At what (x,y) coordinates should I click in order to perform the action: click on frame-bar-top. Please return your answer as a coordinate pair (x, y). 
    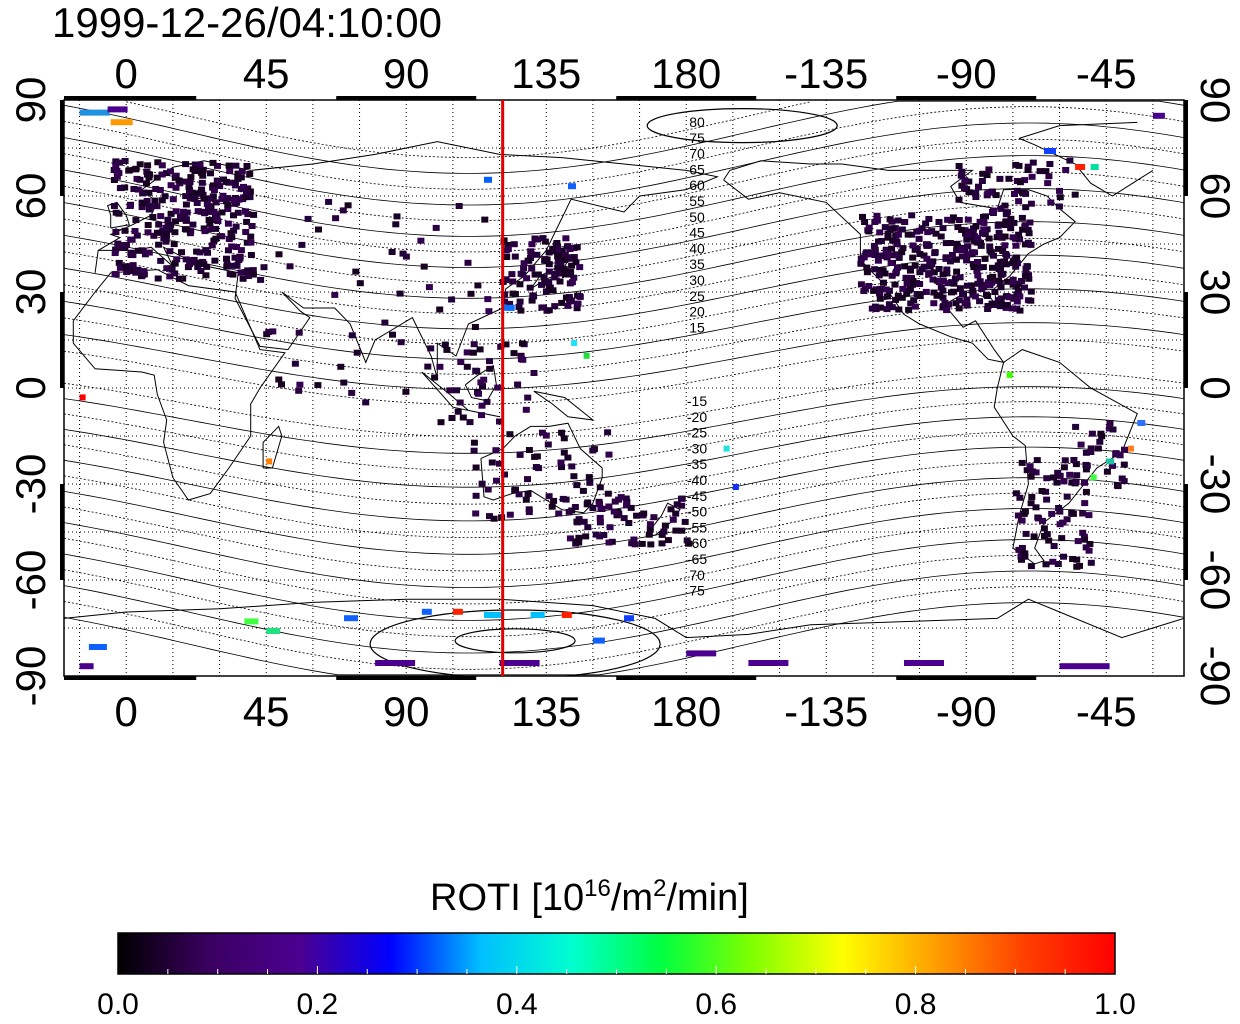
    Looking at the image, I should click on (406, 98).